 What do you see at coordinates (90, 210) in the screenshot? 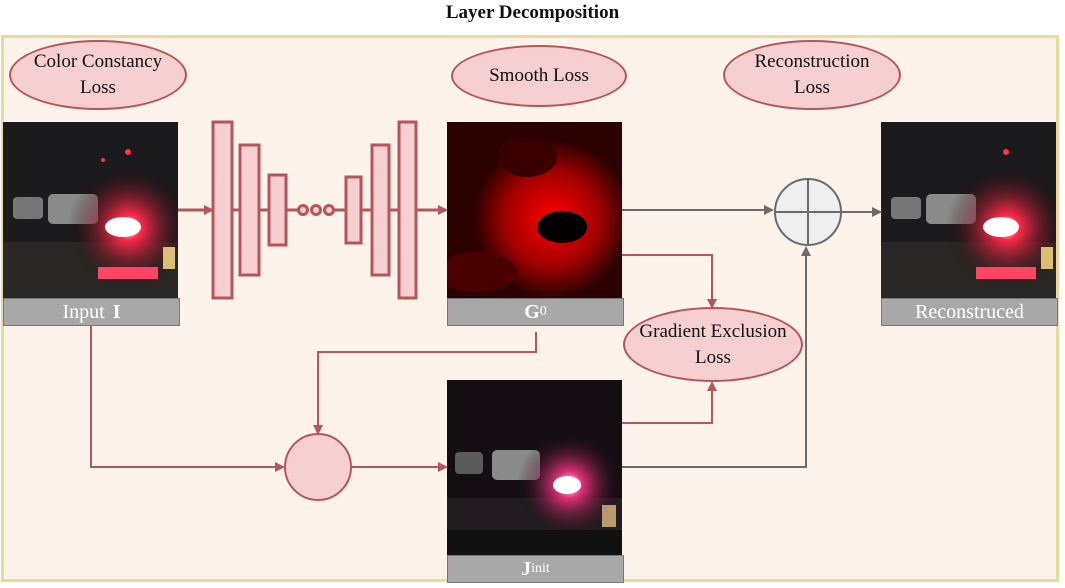
I see `input-image` at bounding box center [90, 210].